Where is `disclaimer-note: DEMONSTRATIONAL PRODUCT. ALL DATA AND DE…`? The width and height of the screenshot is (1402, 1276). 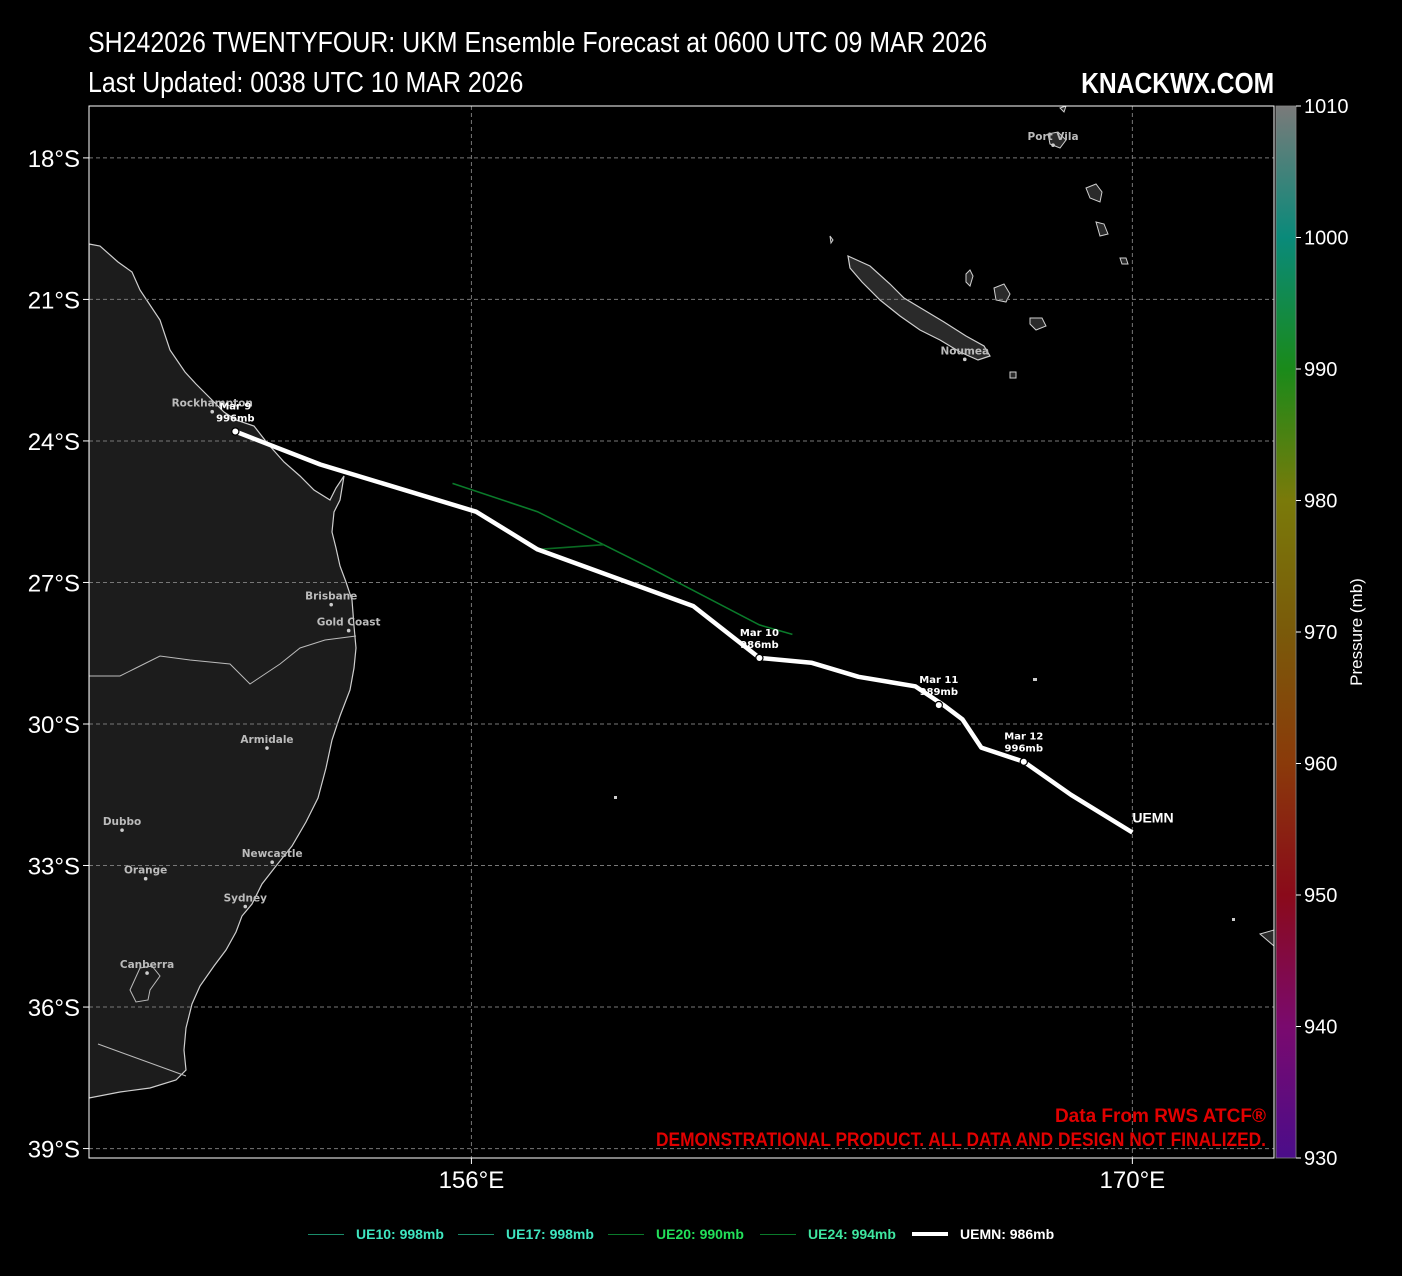
disclaimer-note: DEMONSTRATIONAL PRODUCT. ALL DATA AND DE… is located at coordinates (961, 1140).